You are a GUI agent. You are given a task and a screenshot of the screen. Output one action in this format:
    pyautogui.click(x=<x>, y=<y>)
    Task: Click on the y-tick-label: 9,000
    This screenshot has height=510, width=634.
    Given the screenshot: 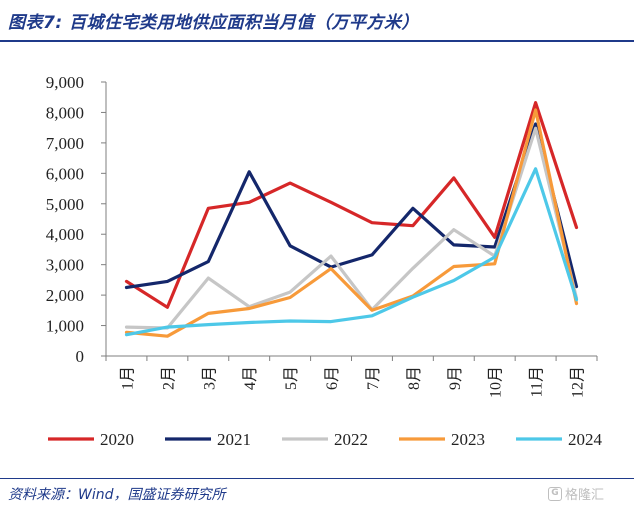 What is the action you would take?
    pyautogui.click(x=65, y=82)
    